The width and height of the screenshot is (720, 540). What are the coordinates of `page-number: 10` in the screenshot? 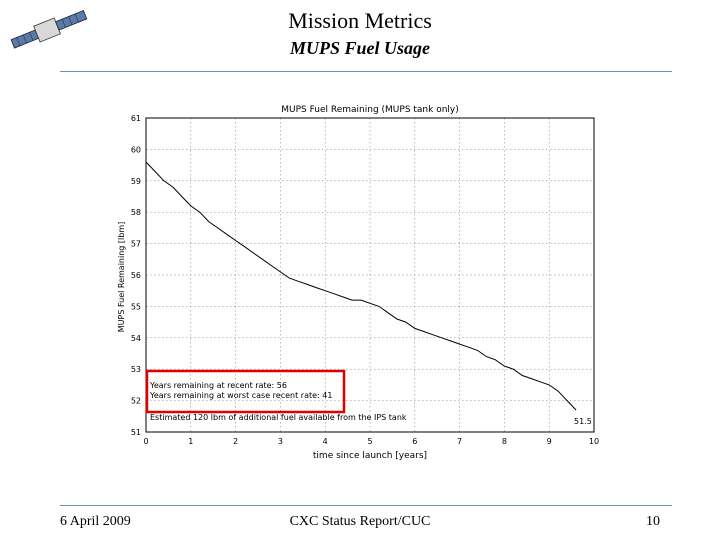 It's located at (653, 521).